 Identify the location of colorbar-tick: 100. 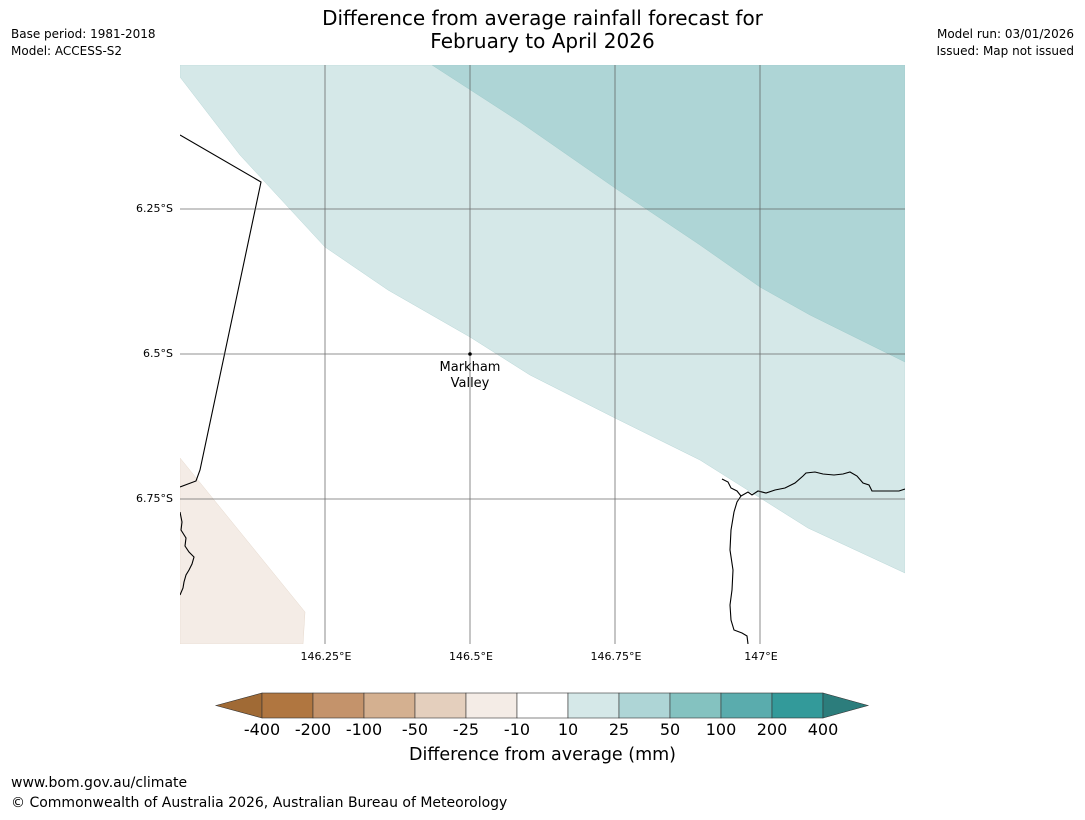
(721, 729).